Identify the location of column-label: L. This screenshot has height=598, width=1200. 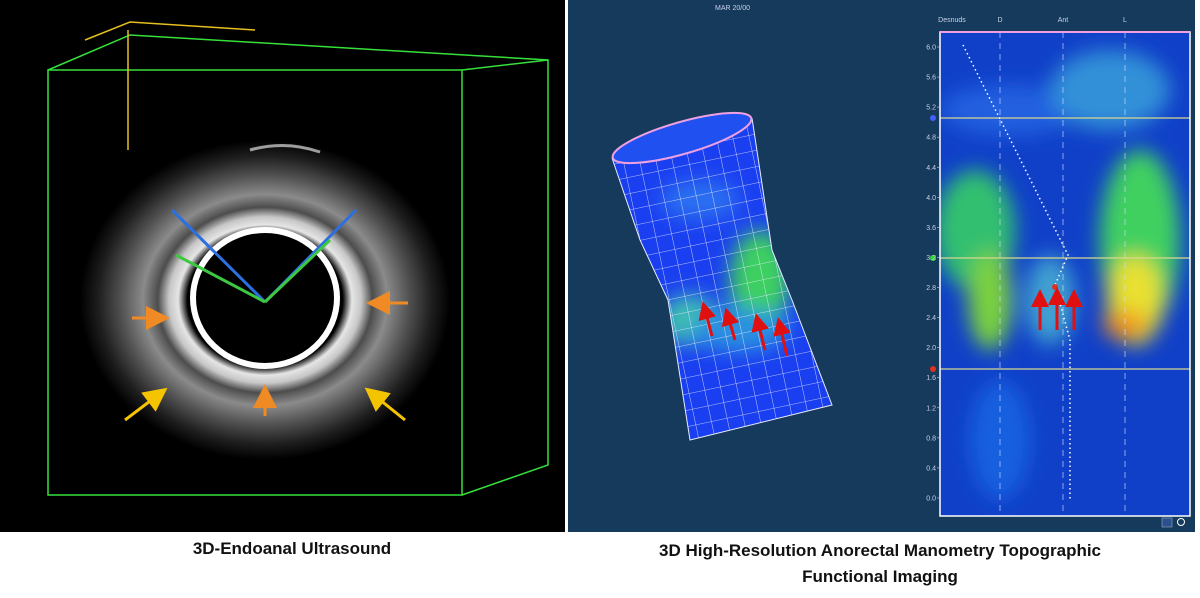
(1125, 20).